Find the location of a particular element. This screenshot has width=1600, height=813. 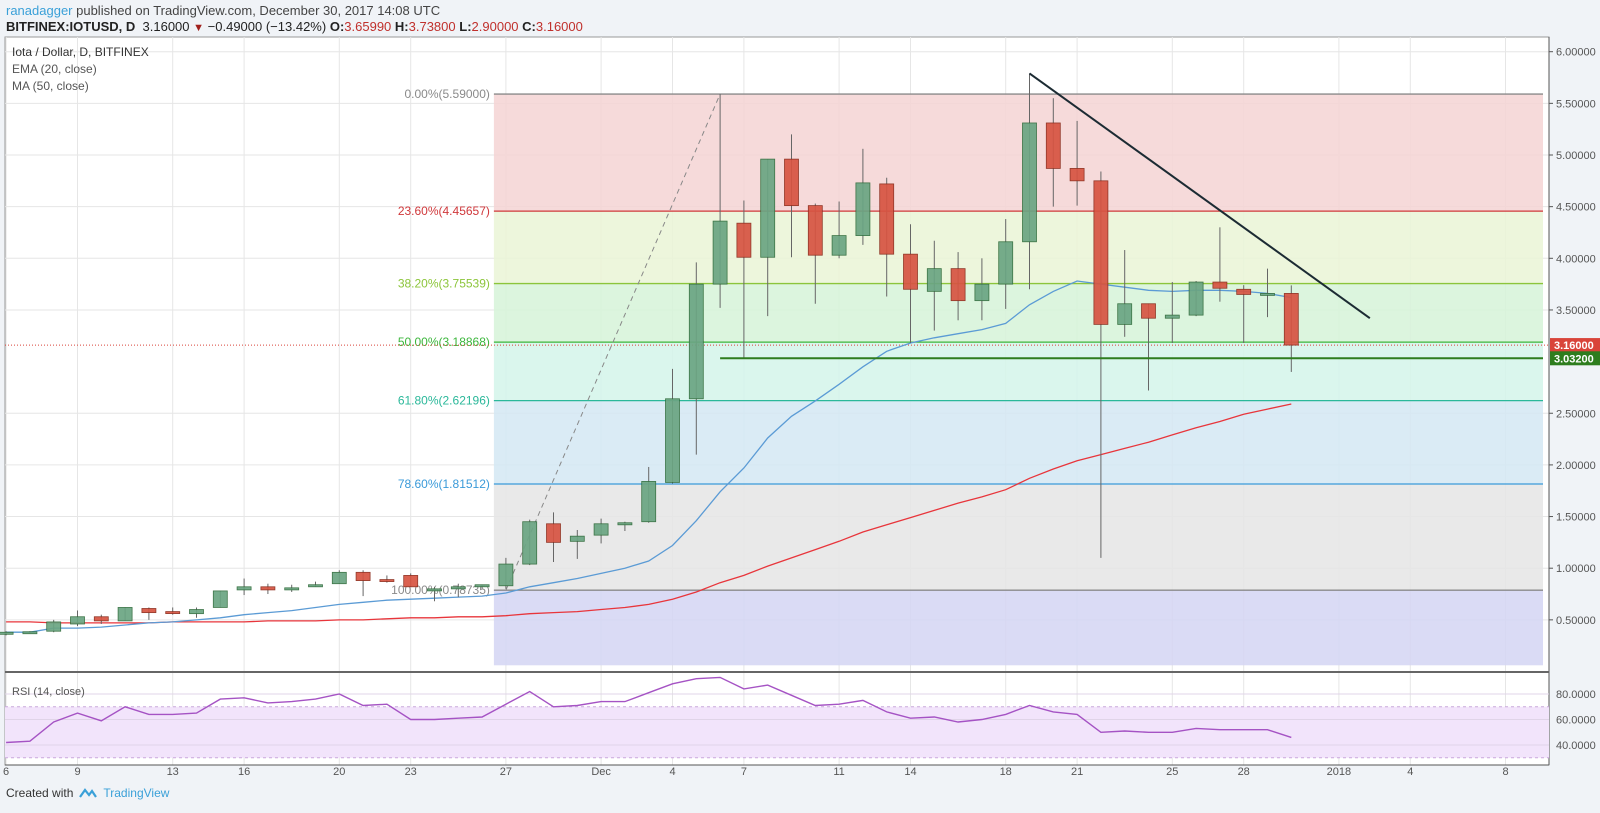

time-tick-label: 14 is located at coordinates (910, 772).